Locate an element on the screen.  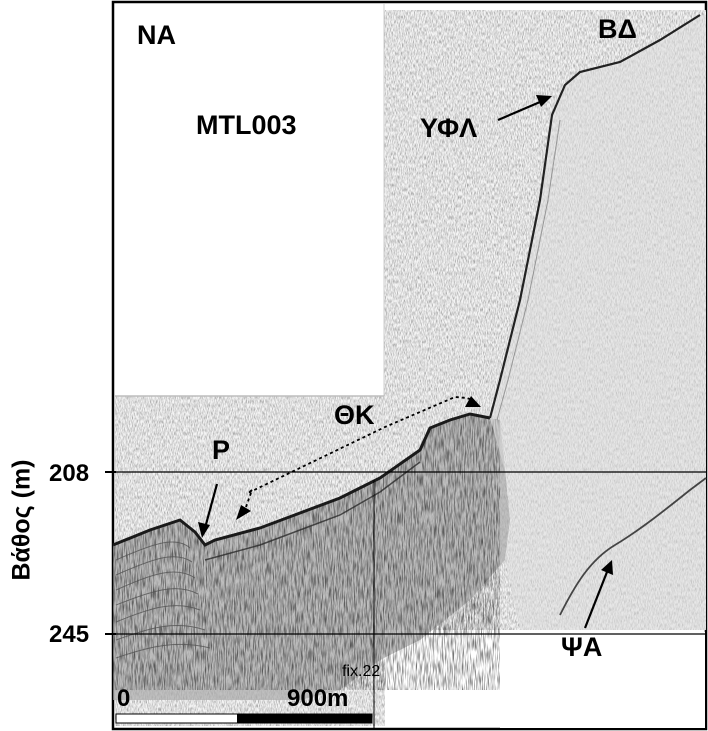
buried-reflector is located at coordinates (633, 546).